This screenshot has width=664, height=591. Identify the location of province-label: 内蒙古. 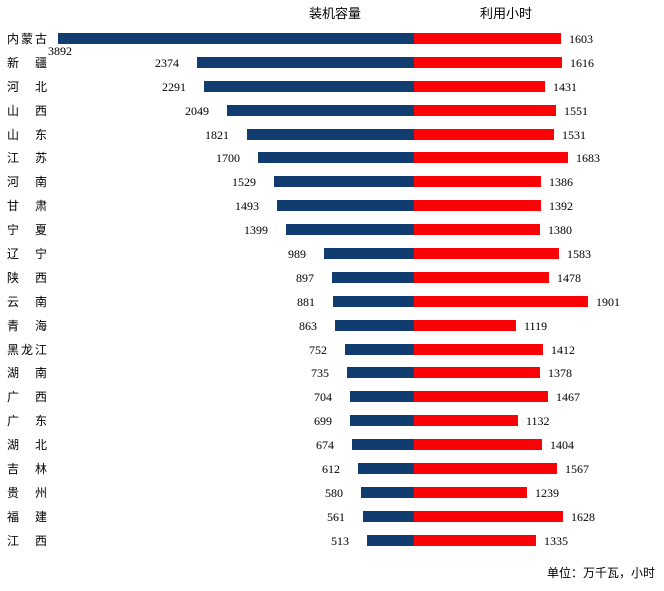
(27, 39).